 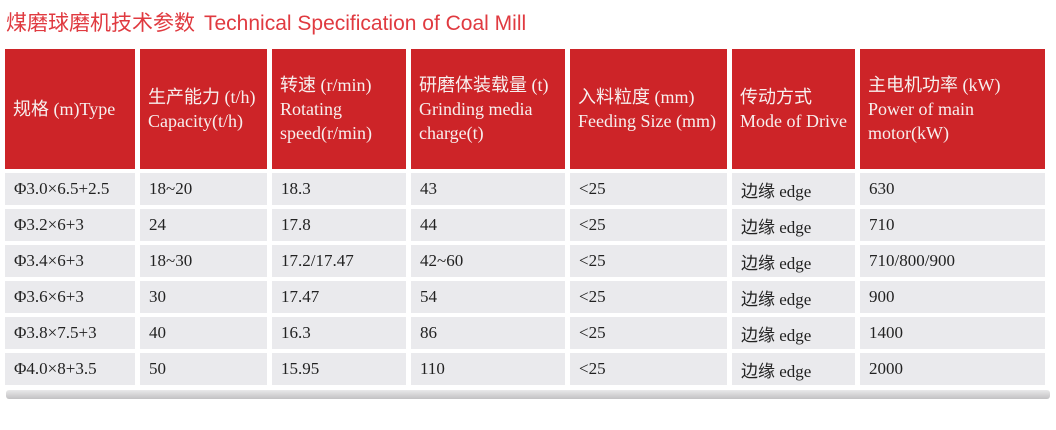 I want to click on cell-capacity: 24, so click(x=203, y=225).